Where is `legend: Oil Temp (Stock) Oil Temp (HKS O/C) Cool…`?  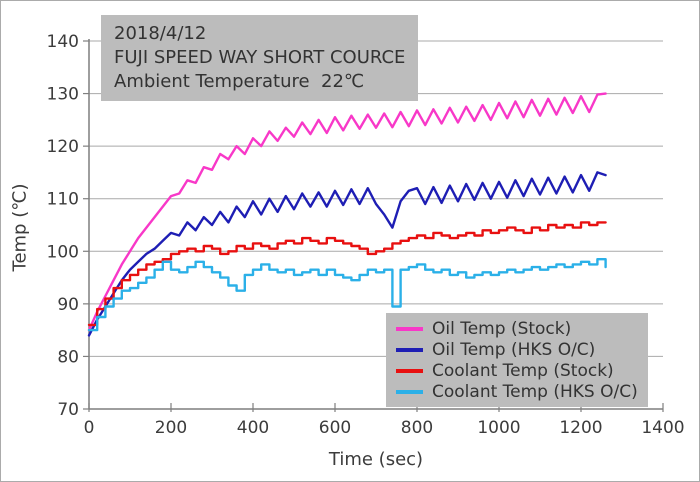 legend: Oil Temp (Stock) Oil Temp (HKS O/C) Cool… is located at coordinates (517, 360).